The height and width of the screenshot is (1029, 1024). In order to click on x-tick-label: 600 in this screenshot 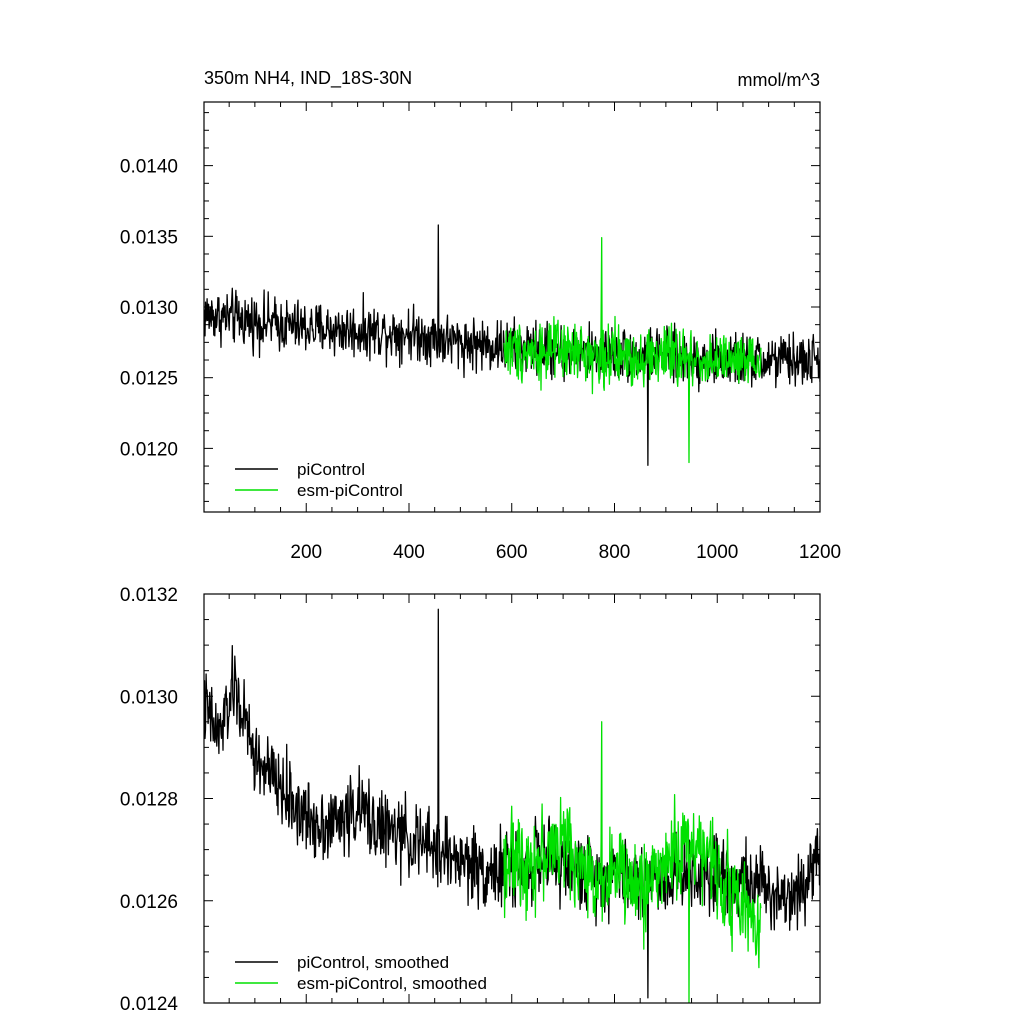, I will do `click(512, 552)`.